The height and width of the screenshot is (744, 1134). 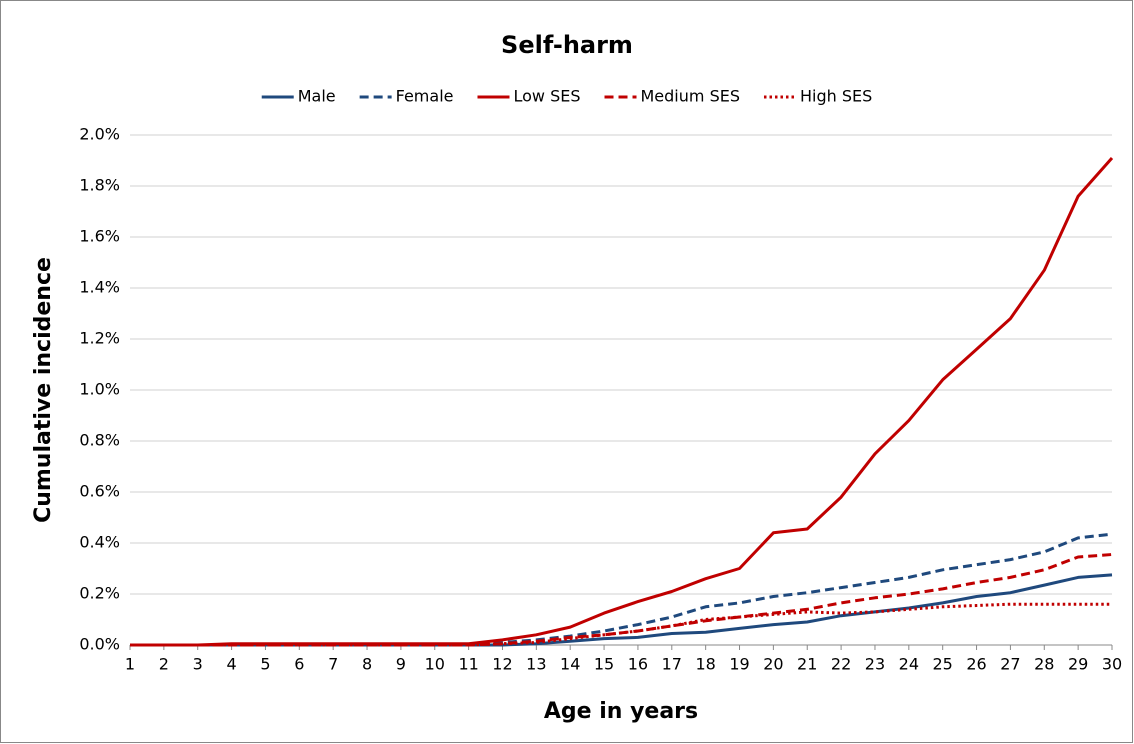 What do you see at coordinates (638, 664) in the screenshot?
I see `x-tick-label: 16` at bounding box center [638, 664].